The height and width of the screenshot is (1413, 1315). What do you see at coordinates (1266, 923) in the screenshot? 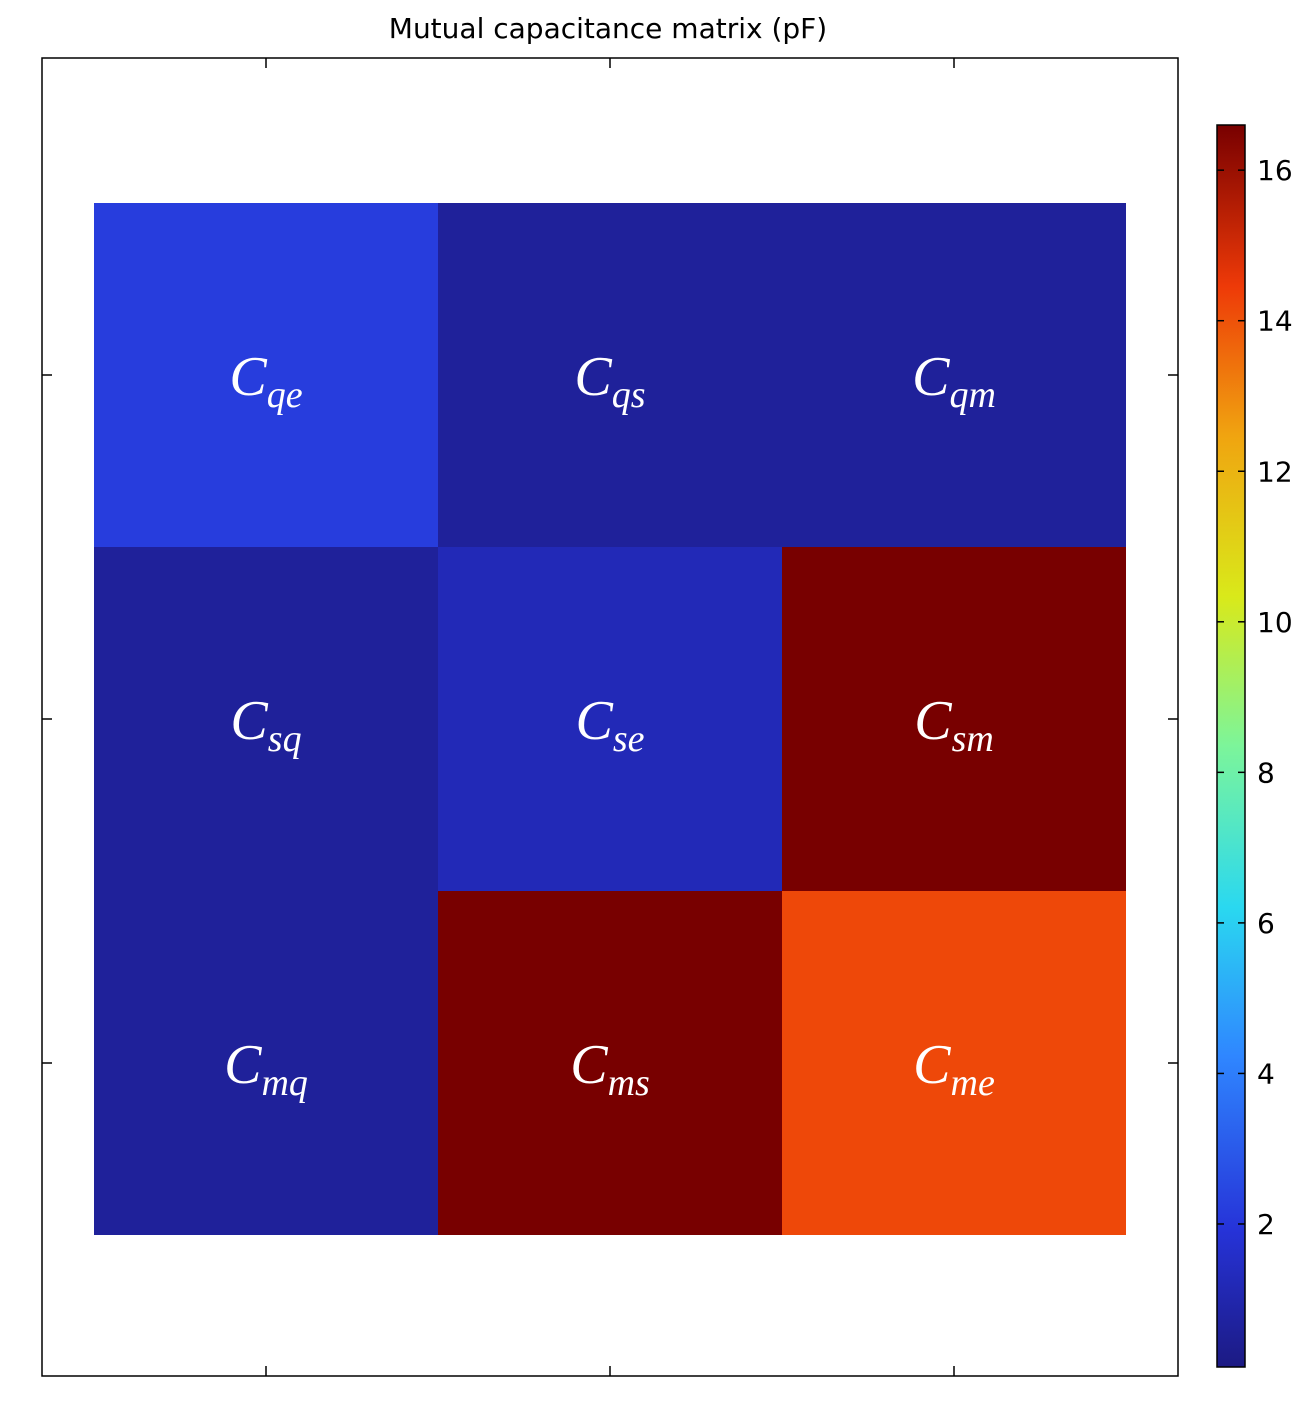
I see `colorbar-tick-label: 6` at bounding box center [1266, 923].